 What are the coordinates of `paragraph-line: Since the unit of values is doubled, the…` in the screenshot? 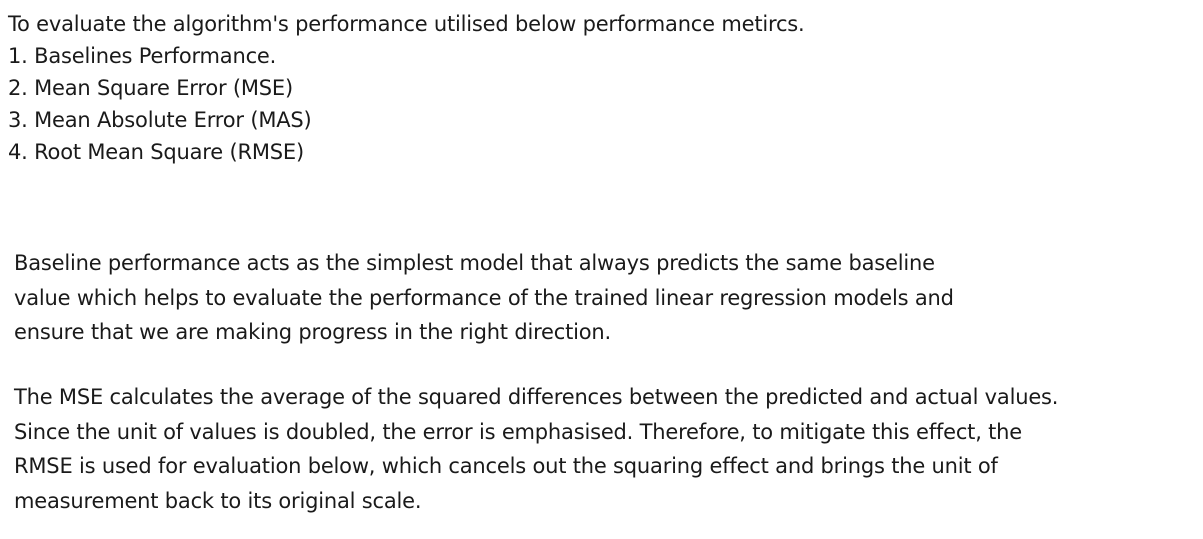 It's located at (518, 431).